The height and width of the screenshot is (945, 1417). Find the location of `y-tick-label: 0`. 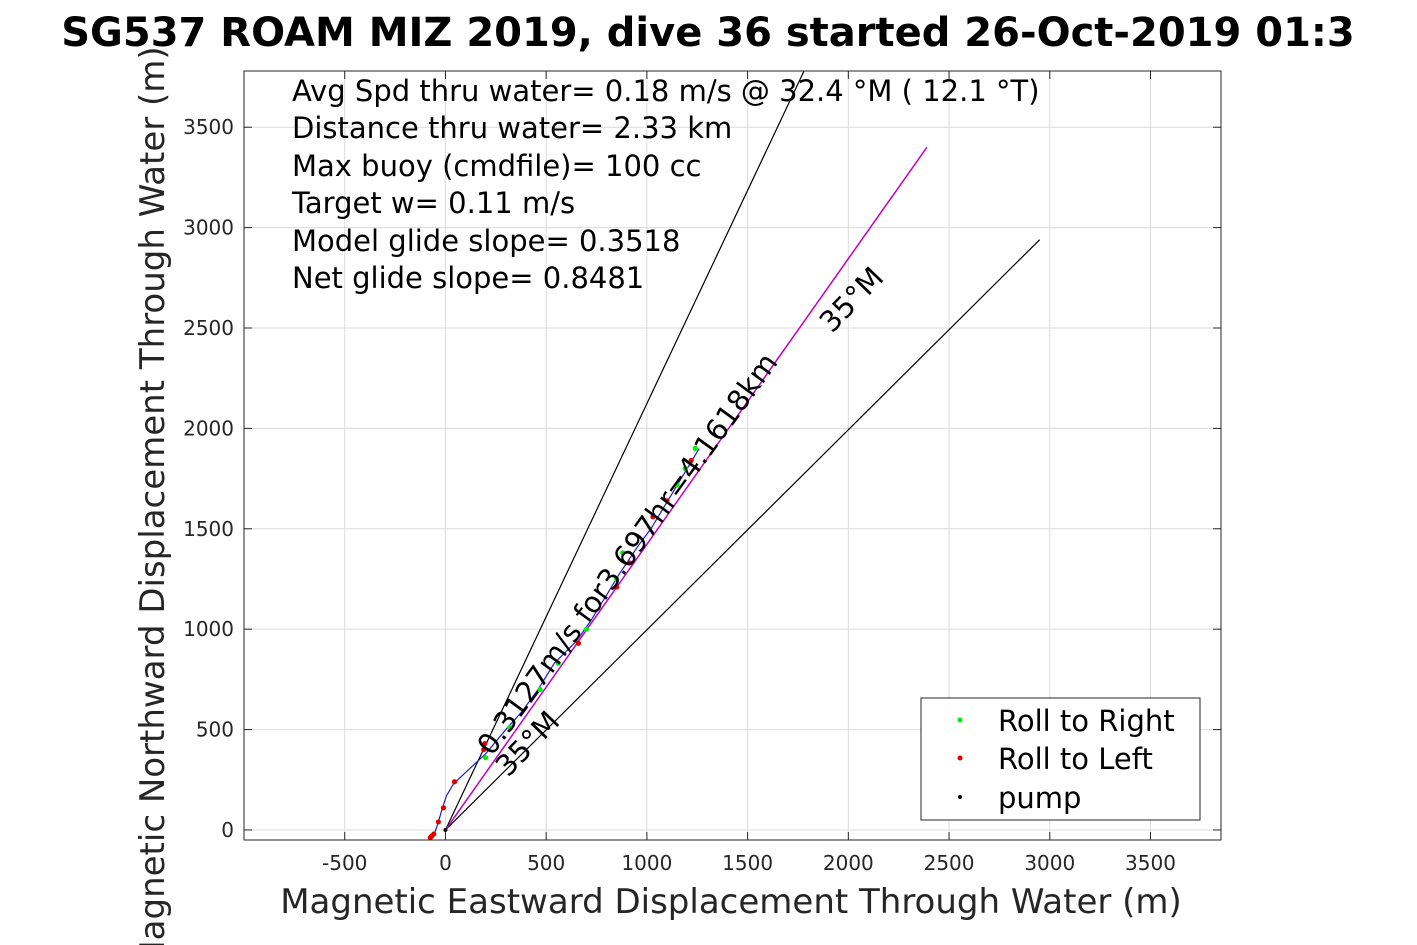

y-tick-label: 0 is located at coordinates (227, 830).